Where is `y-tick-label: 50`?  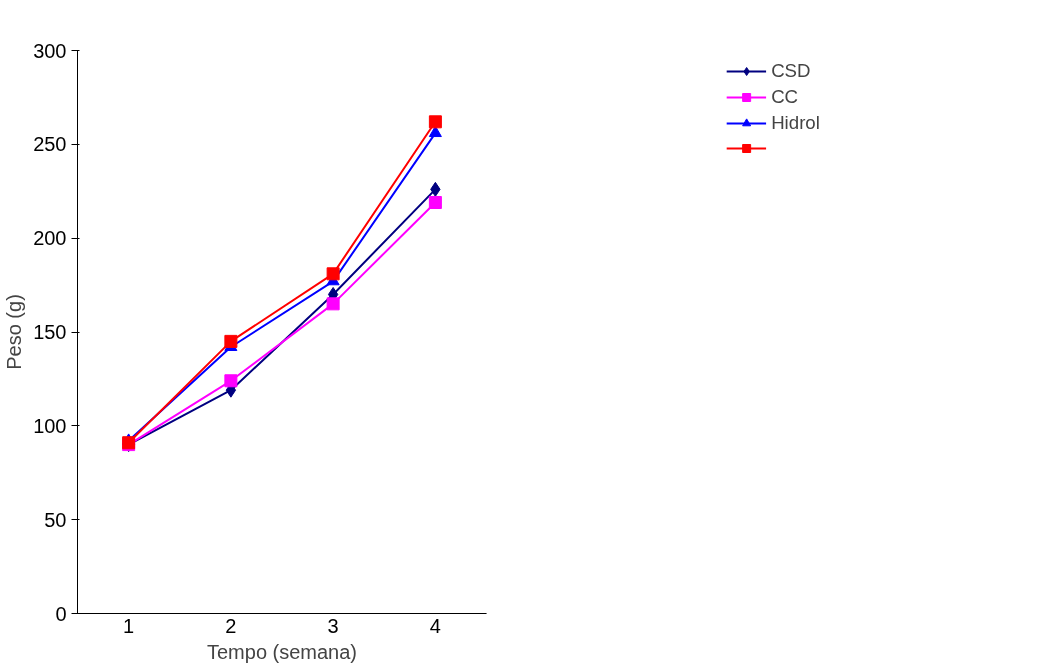 y-tick-label: 50 is located at coordinates (55, 519).